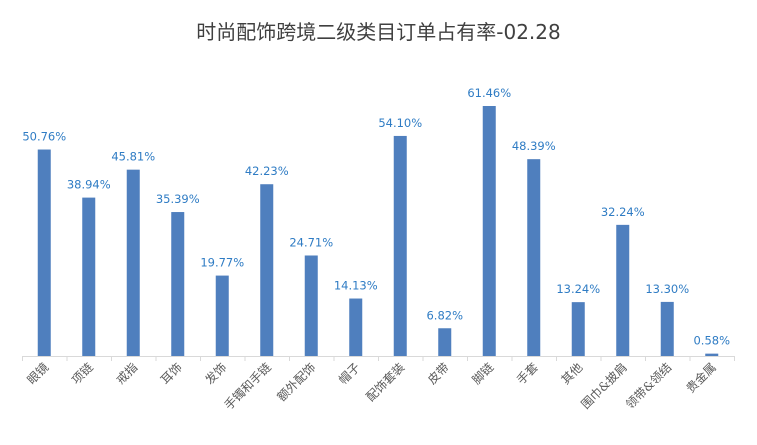 Image resolution: width=757 pixels, height=445 pixels. Describe the element at coordinates (400, 123) in the screenshot. I see `data-label: 54.10%` at that location.